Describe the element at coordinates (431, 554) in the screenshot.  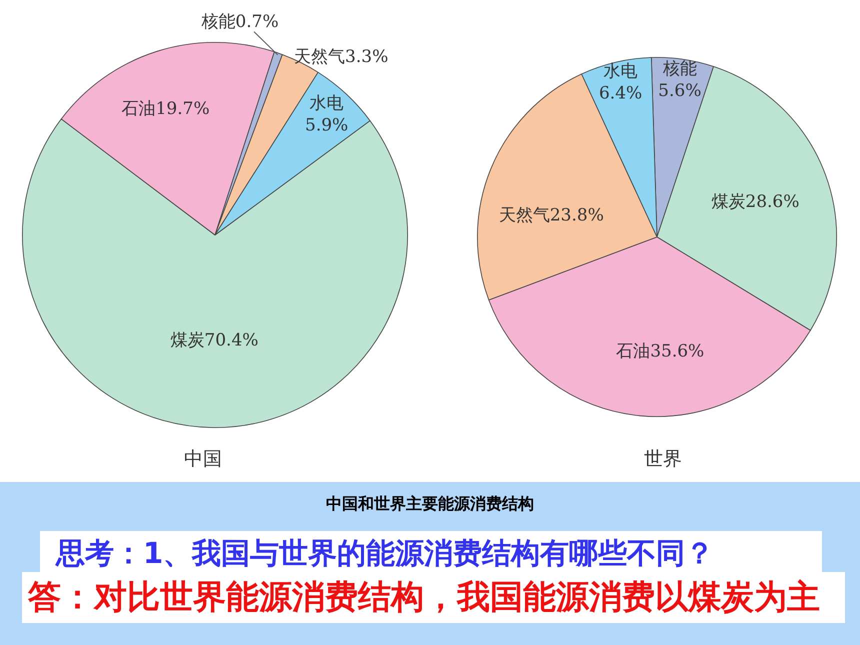
I see `text: 思考：1、我国与世界的能源消费结构有哪些不同？` at that location.